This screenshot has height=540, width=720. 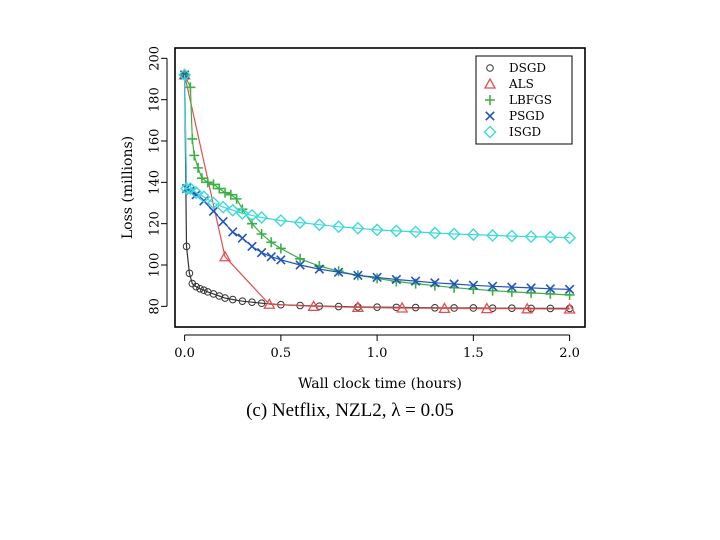 What do you see at coordinates (527, 116) in the screenshot?
I see `legend-label-psgd: PSGD` at bounding box center [527, 116].